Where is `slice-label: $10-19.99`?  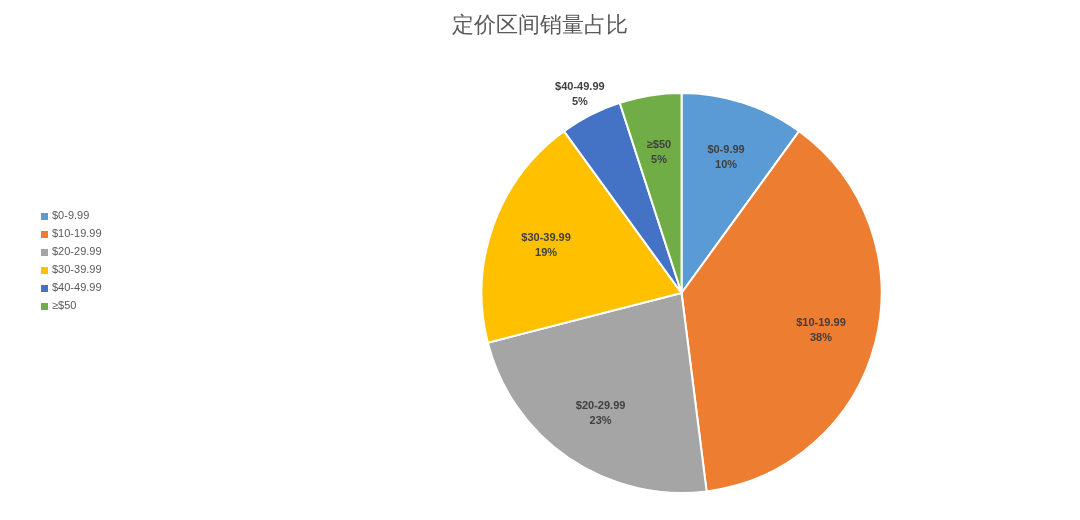
slice-label: $10-19.99 is located at coordinates (821, 321).